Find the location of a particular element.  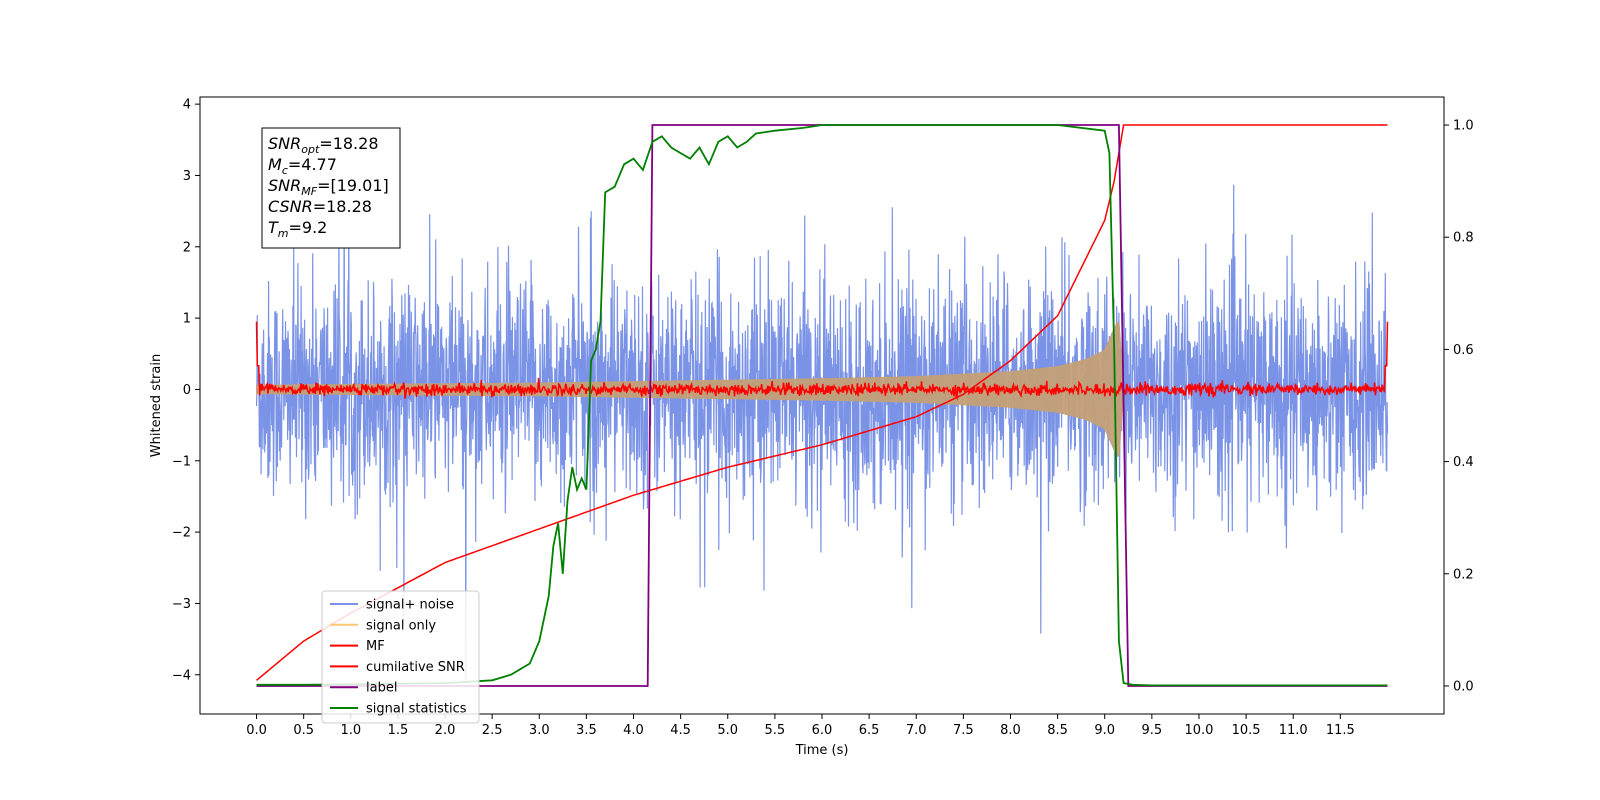

x-tick-label: 11.0 is located at coordinates (1293, 730).